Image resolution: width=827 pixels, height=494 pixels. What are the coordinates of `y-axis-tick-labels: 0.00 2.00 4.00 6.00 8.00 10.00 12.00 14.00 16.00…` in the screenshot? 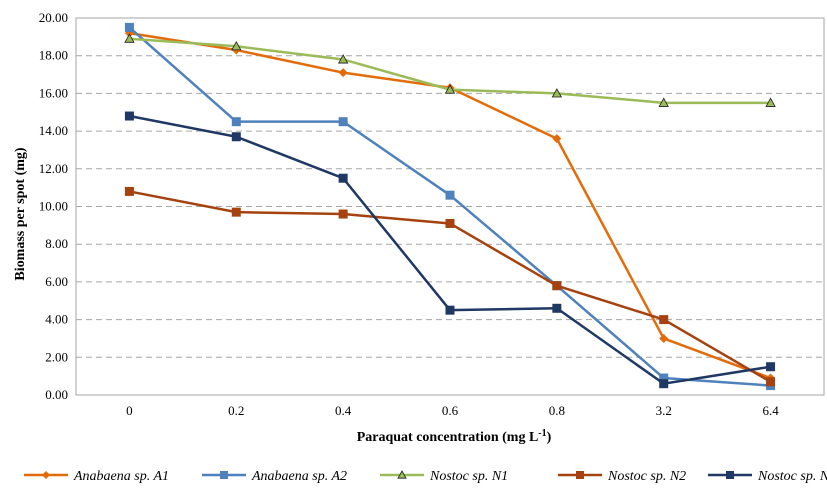 It's located at (53, 206).